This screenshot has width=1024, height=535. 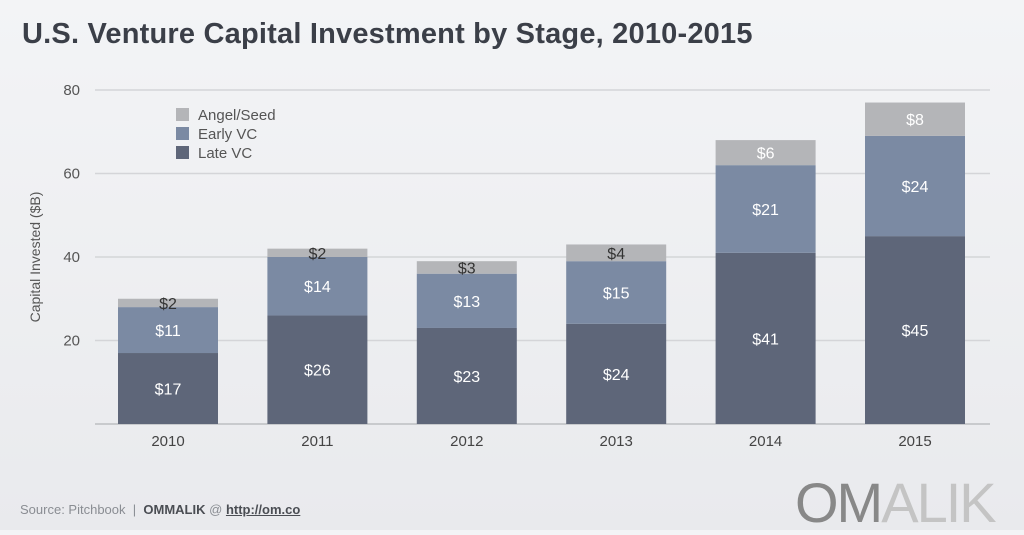 I want to click on bar-angel-seed-2013, so click(x=616, y=253).